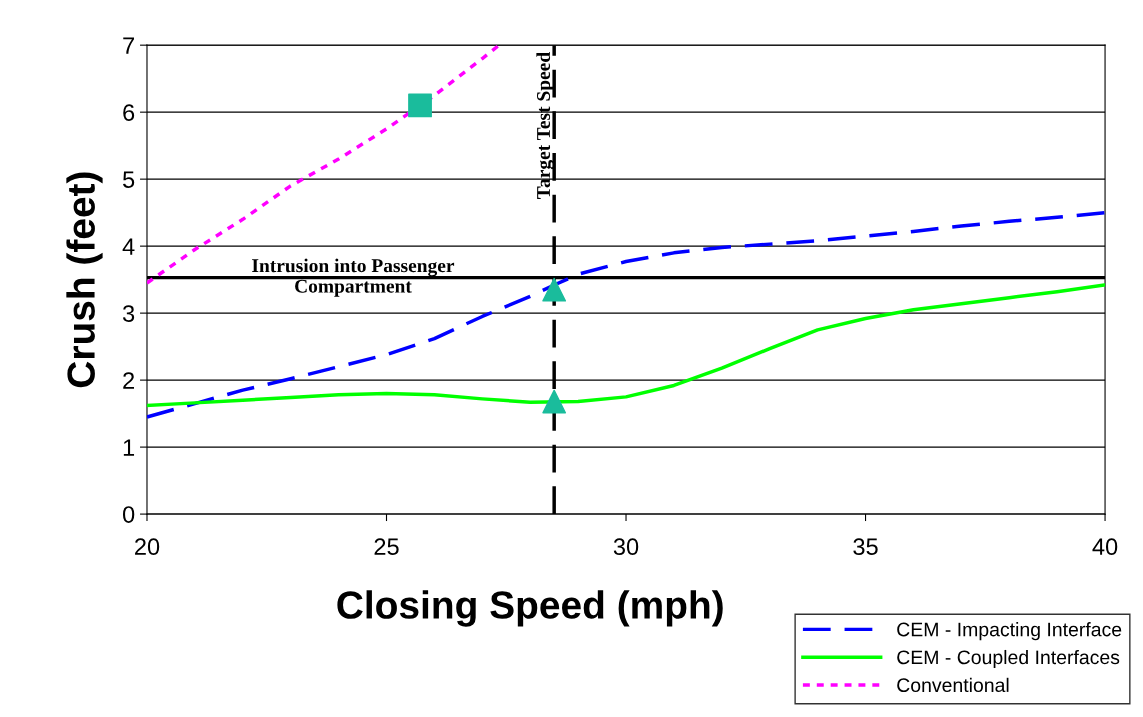  What do you see at coordinates (953, 685) in the screenshot?
I see `legend-label: Conventional` at bounding box center [953, 685].